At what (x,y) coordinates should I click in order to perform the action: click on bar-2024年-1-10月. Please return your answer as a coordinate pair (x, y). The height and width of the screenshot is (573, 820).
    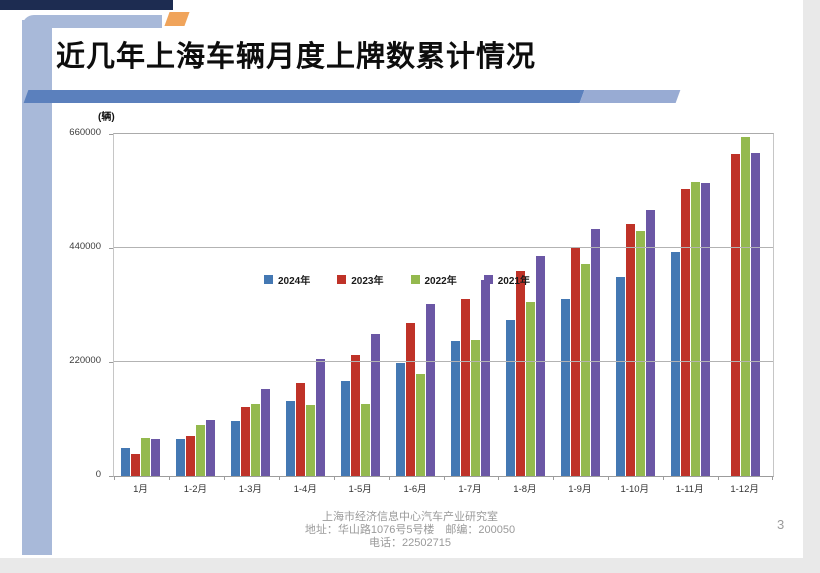
    Looking at the image, I should click on (620, 376).